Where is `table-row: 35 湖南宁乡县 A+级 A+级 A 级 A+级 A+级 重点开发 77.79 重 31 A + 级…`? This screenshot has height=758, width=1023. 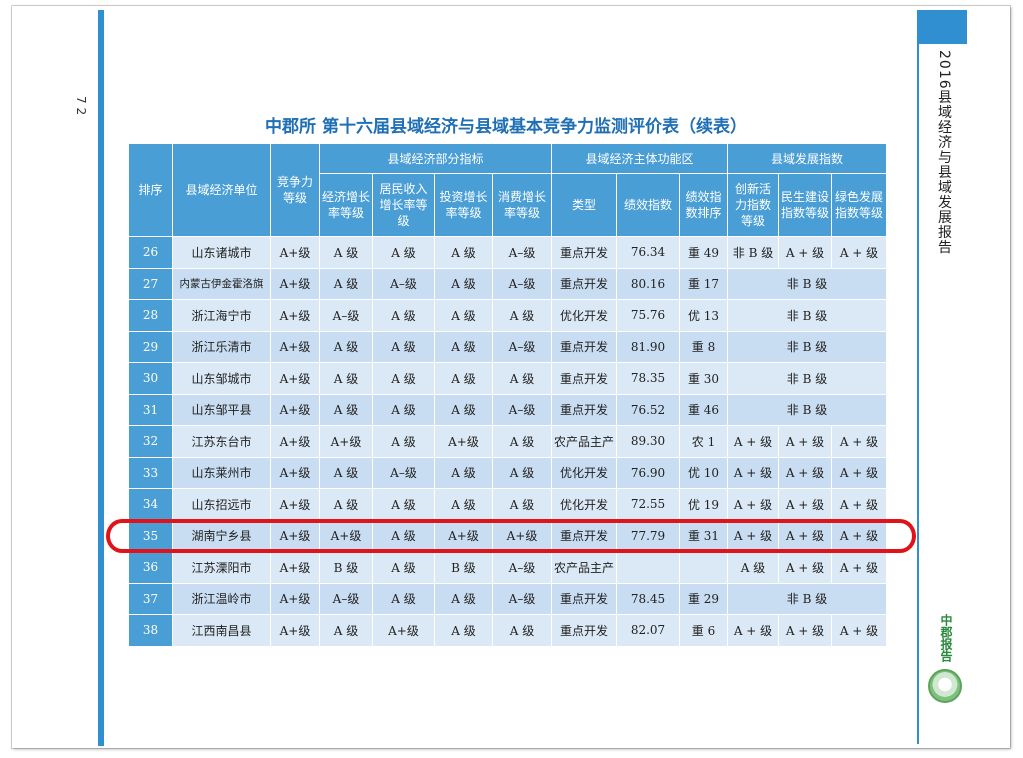 table-row: 35 湖南宁乡县 A+级 A+级 A 级 A+级 A+级 重点开发 77.79 重 31 A + 级… is located at coordinates (508, 535).